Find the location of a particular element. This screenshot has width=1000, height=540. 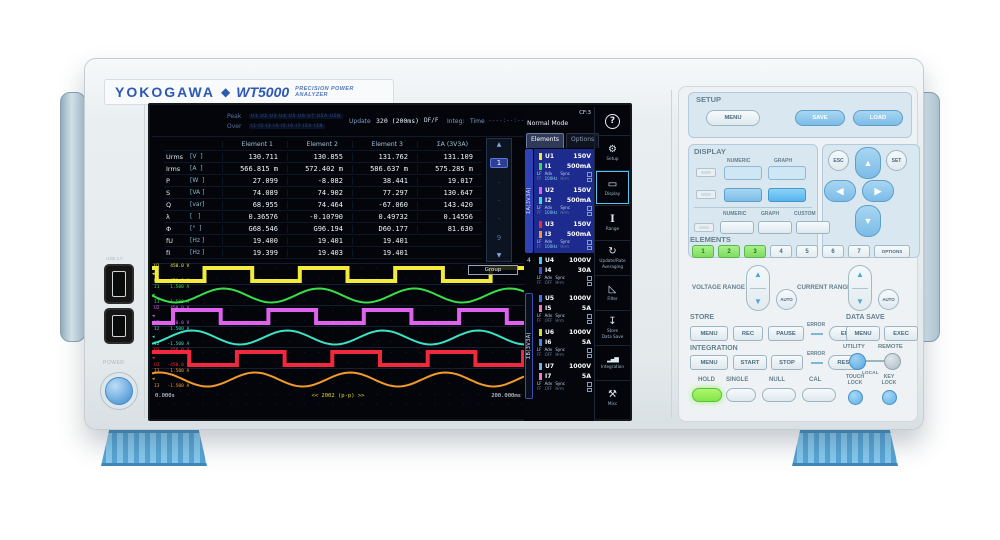

current-range-up-icon: ▲ is located at coordinates (860, 274).